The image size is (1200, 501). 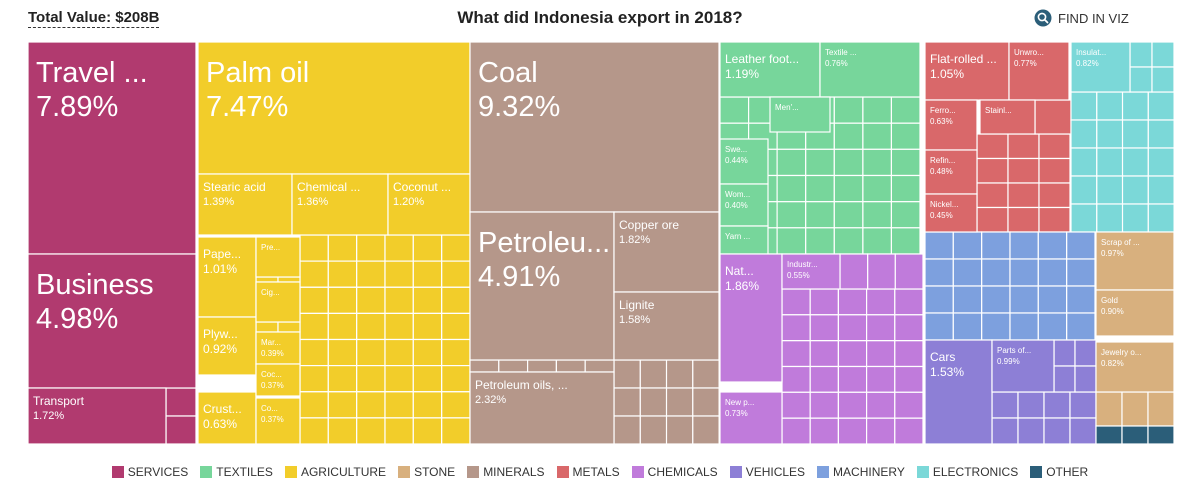 What do you see at coordinates (967, 472) in the screenshot?
I see `legend-item-electronics: ELECTRONICS` at bounding box center [967, 472].